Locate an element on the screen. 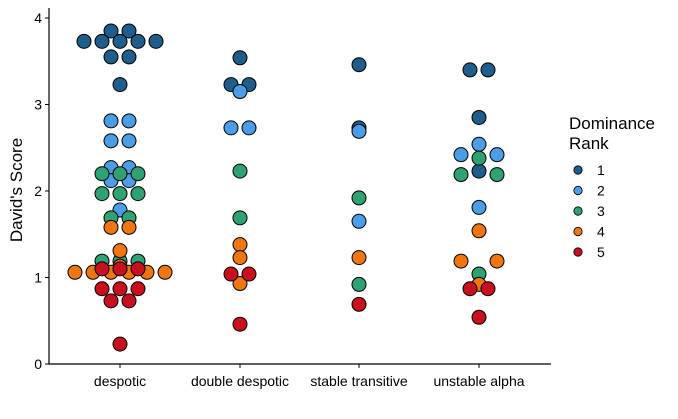 The width and height of the screenshot is (678, 419). legend: Dominance Rank 1 2 3 4 5 is located at coordinates (612, 187).